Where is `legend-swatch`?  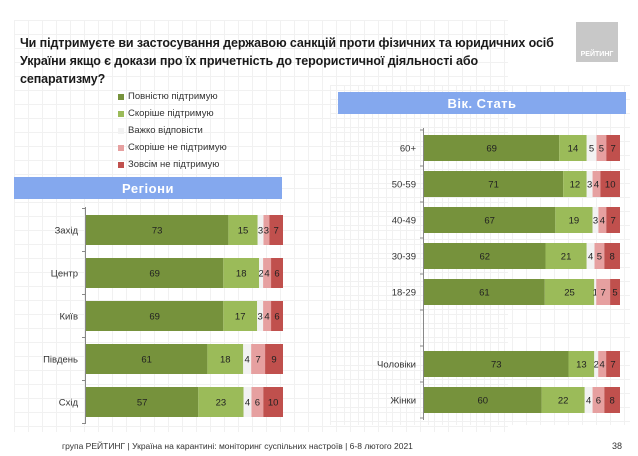
legend-swatch is located at coordinates (121, 147).